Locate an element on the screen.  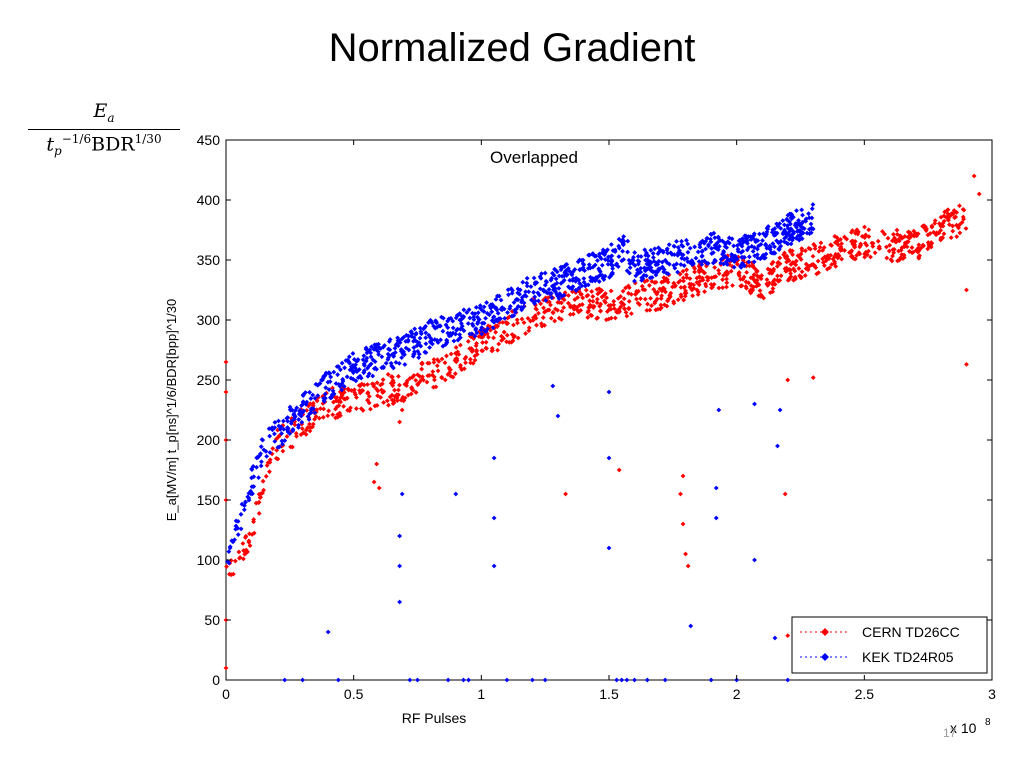
y-tick-label: 200 is located at coordinates (209, 440).